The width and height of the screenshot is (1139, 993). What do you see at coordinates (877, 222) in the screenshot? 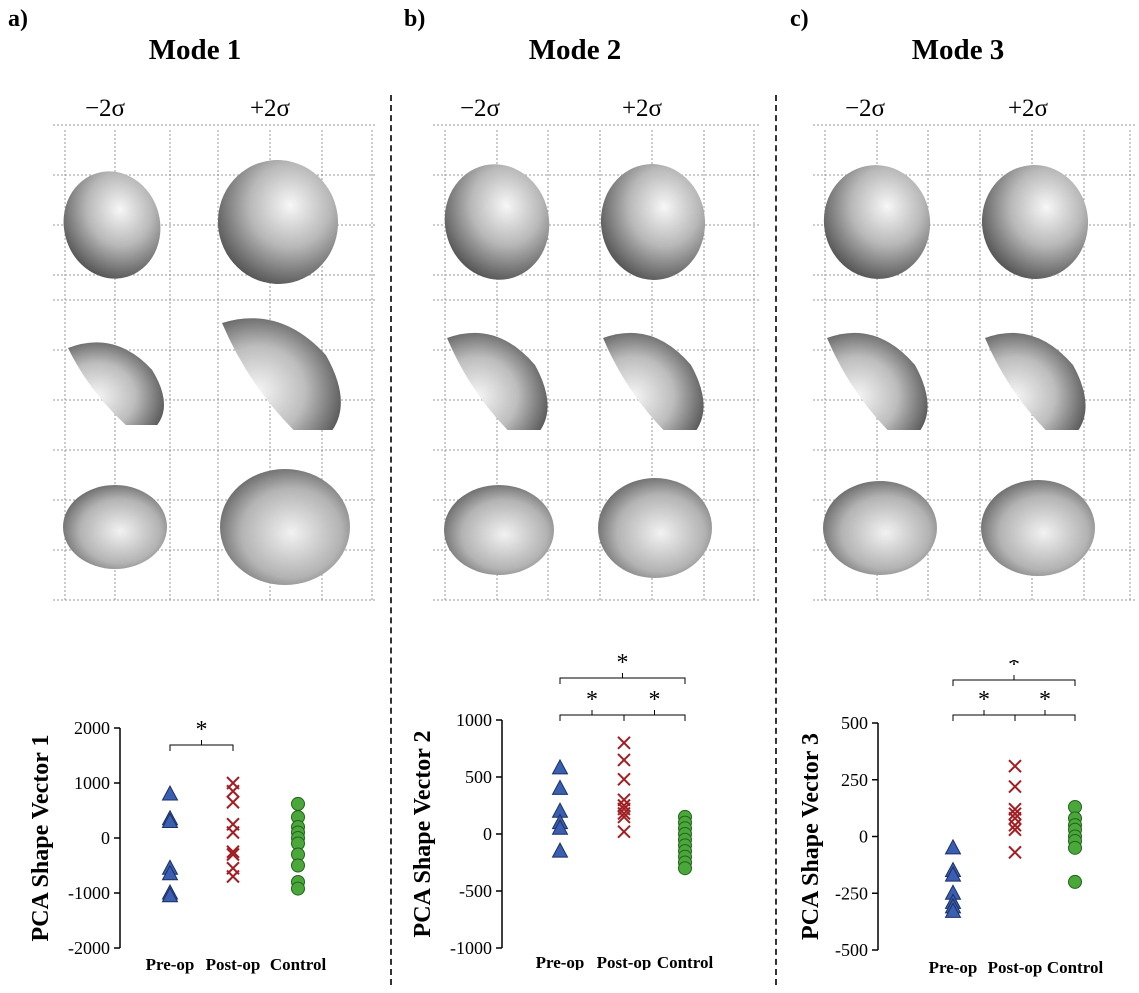
I see `shape-m3-neg-front` at bounding box center [877, 222].